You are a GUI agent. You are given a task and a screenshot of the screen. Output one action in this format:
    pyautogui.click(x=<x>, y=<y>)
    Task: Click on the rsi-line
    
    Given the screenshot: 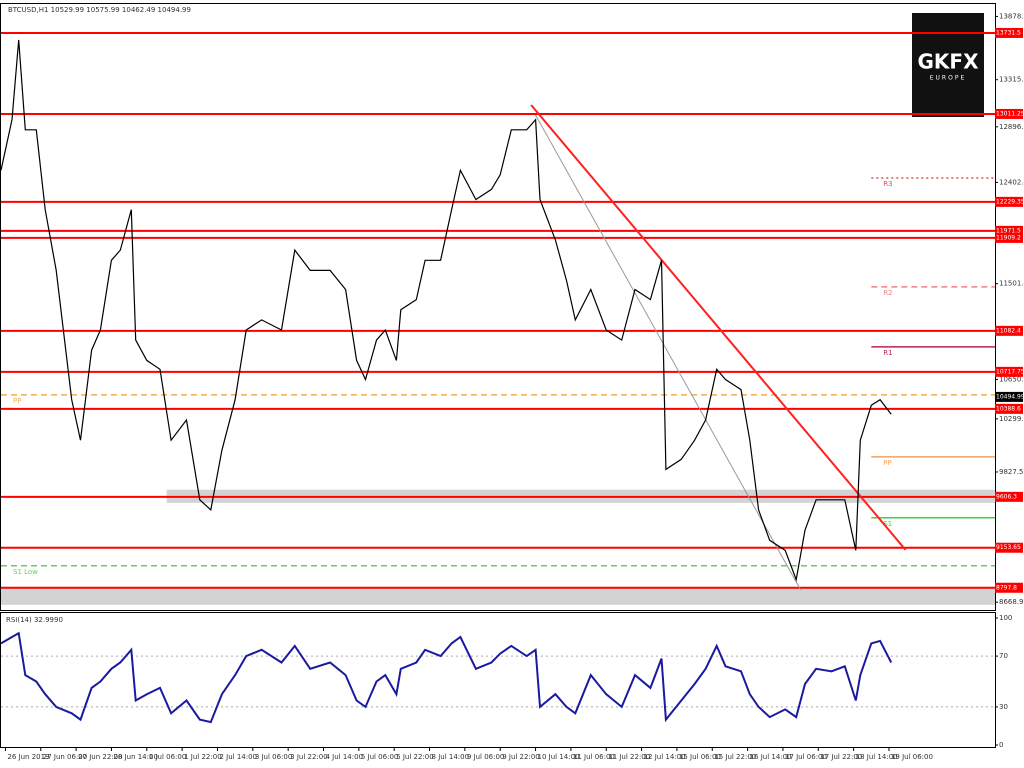 What is the action you would take?
    pyautogui.click(x=446, y=677)
    